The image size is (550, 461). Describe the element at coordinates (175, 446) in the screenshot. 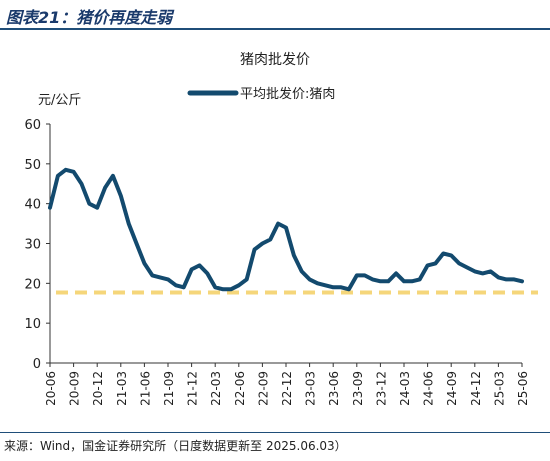

I see `source-note: 来源：Wind，国金证券研究所（日度数据更新至 2025.06.03）` at that location.